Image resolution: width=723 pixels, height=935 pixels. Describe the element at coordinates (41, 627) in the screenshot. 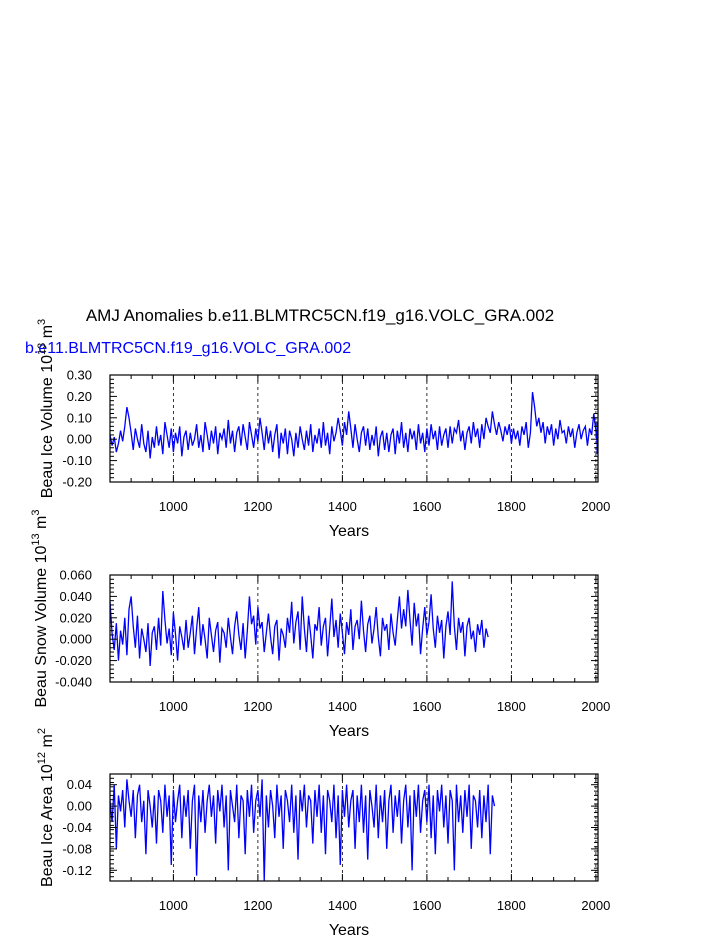

I see `y-axis-label-text: Beau Snow Volume 10` at that location.